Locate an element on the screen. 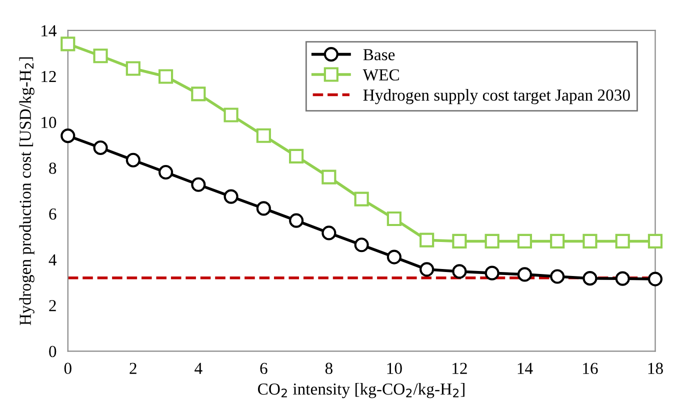  y-tick-label: 0 is located at coordinates (52, 352).